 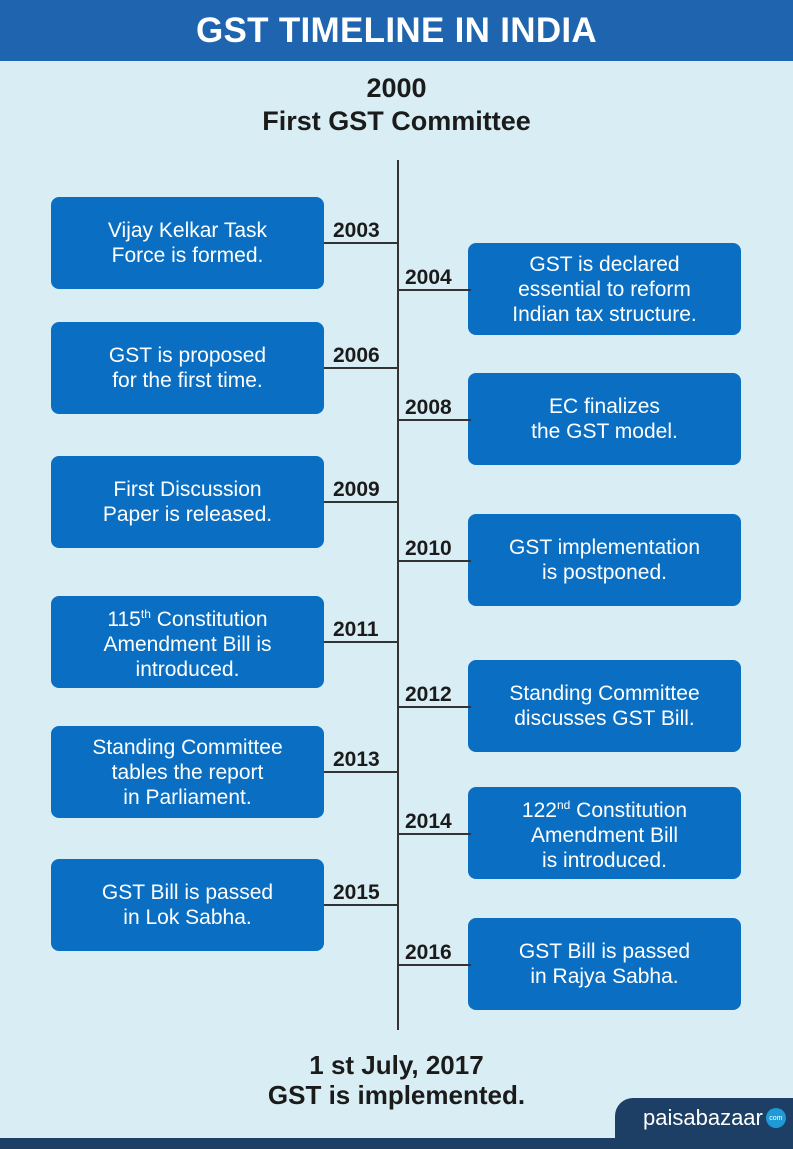 I want to click on year-label-2009: 2009, so click(x=356, y=489).